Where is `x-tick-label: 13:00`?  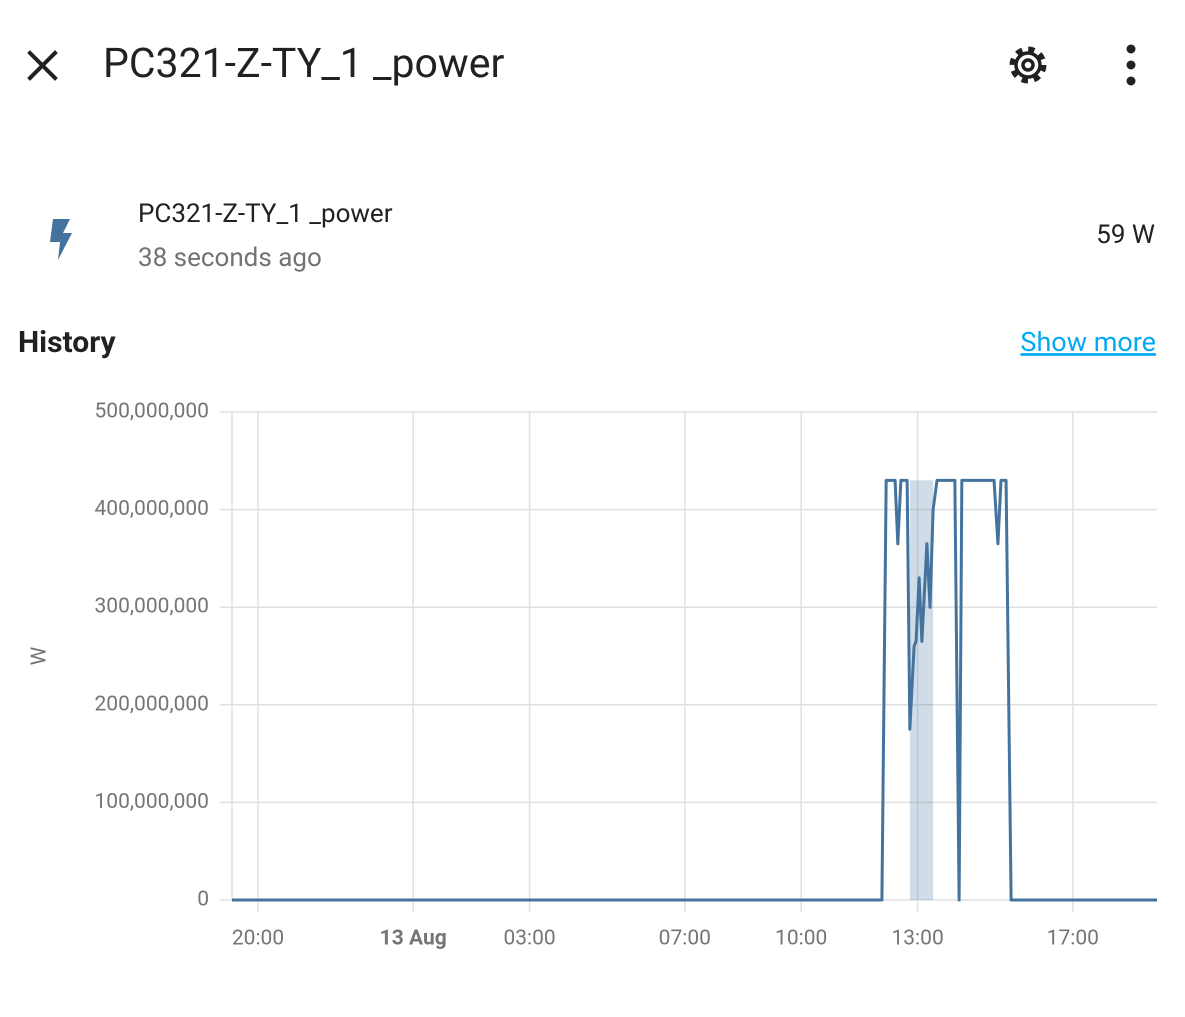 x-tick-label: 13:00 is located at coordinates (917, 939).